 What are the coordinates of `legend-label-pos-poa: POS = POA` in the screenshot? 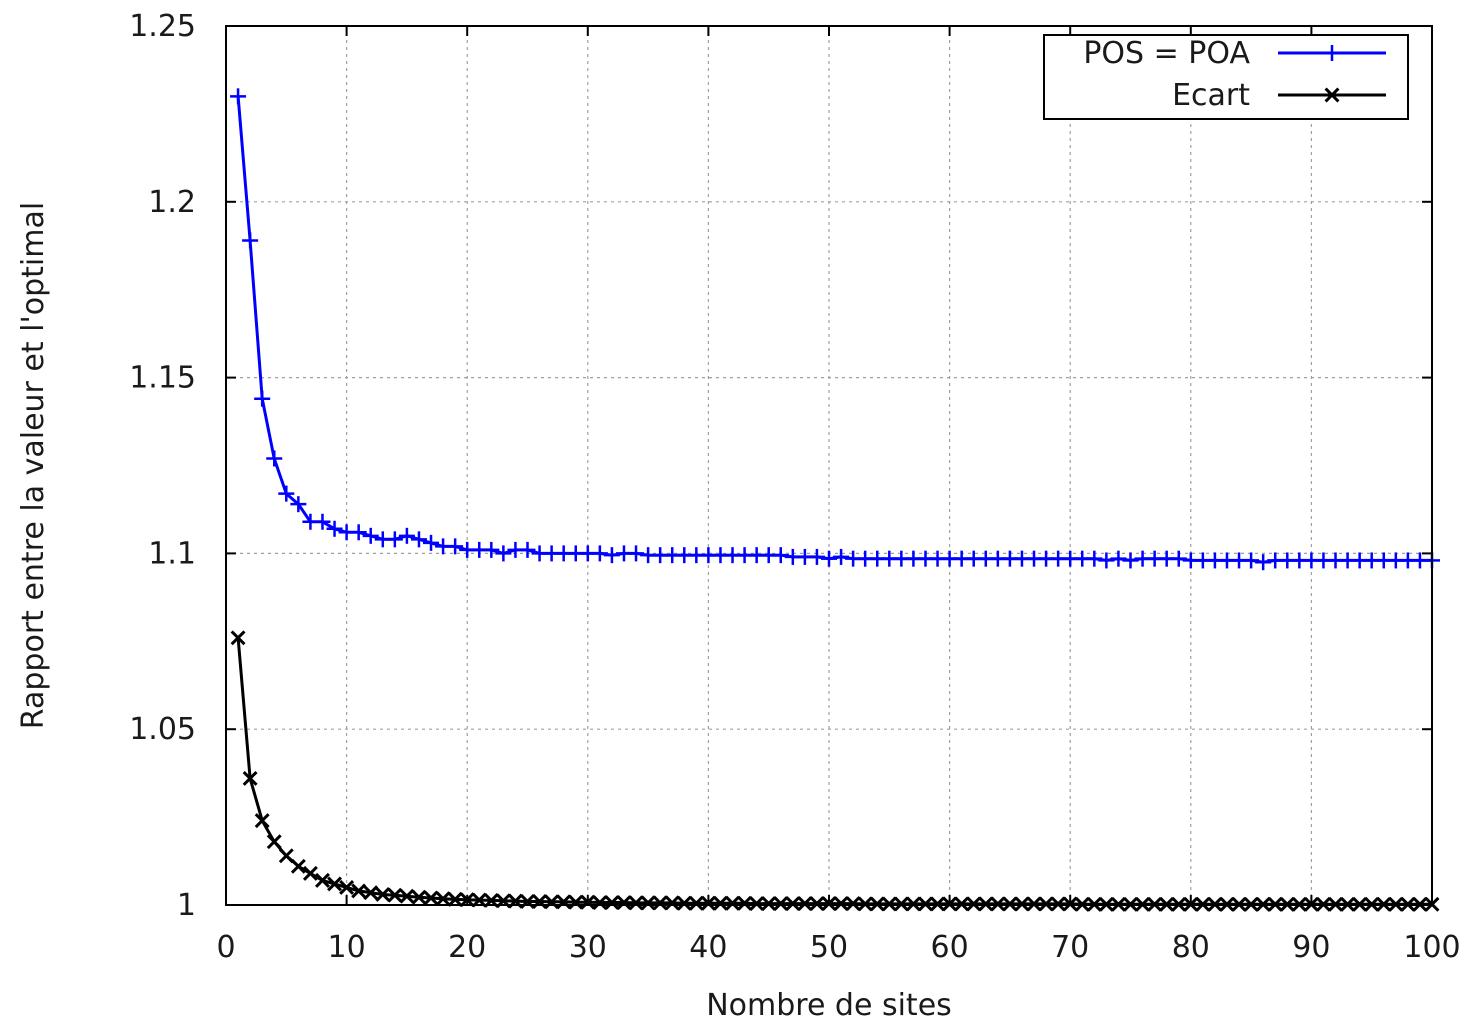 It's located at (1166, 53).